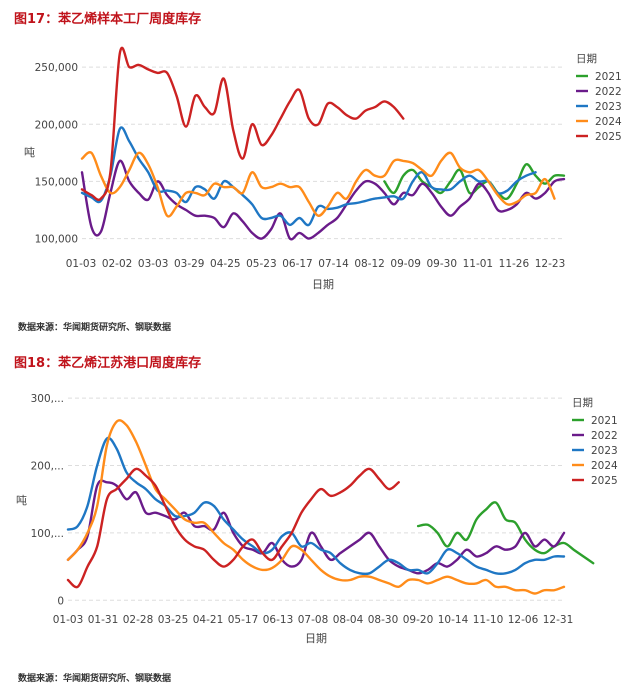 The image size is (622, 698). What do you see at coordinates (604, 481) in the screenshot?
I see `fig18-legend-label-2025: 2025` at bounding box center [604, 481].